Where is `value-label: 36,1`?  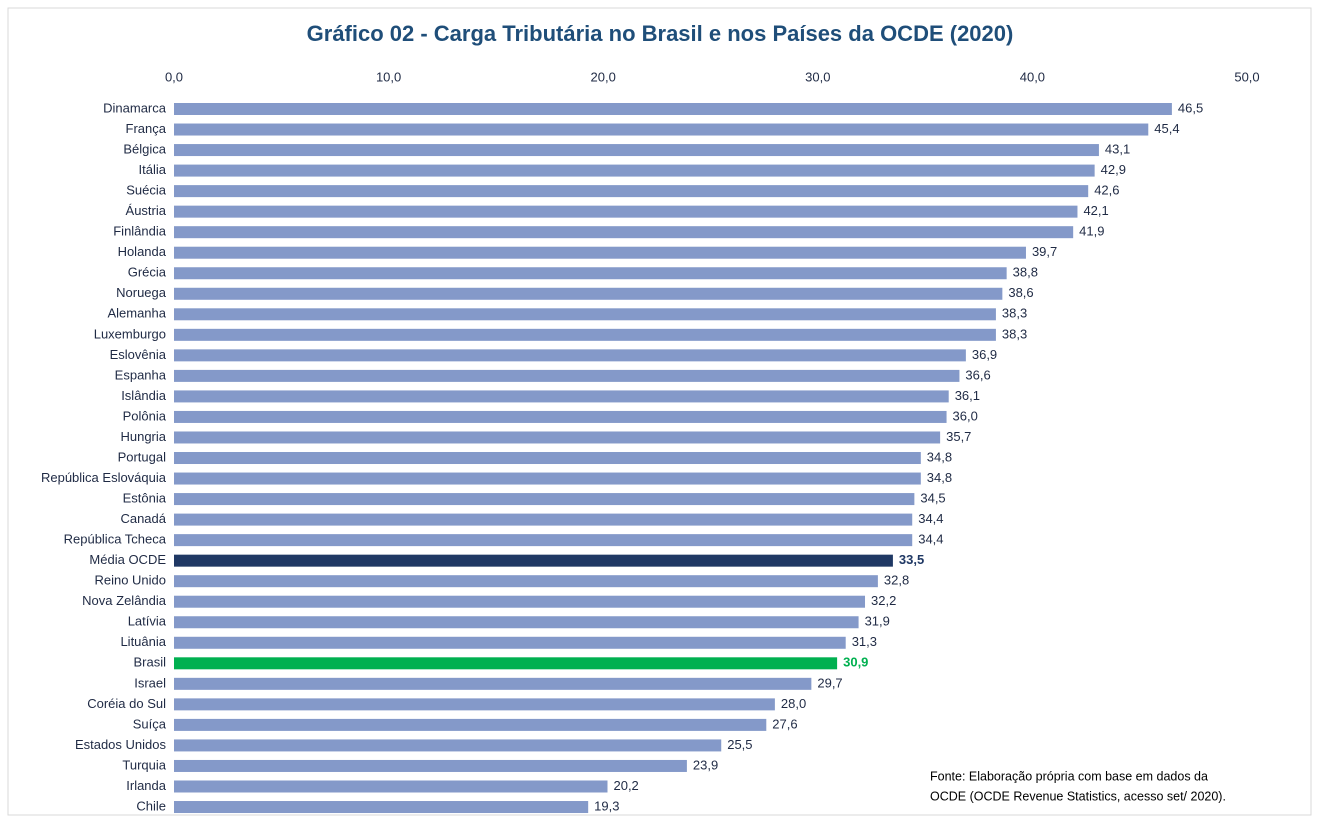 value-label: 36,1 is located at coordinates (967, 395).